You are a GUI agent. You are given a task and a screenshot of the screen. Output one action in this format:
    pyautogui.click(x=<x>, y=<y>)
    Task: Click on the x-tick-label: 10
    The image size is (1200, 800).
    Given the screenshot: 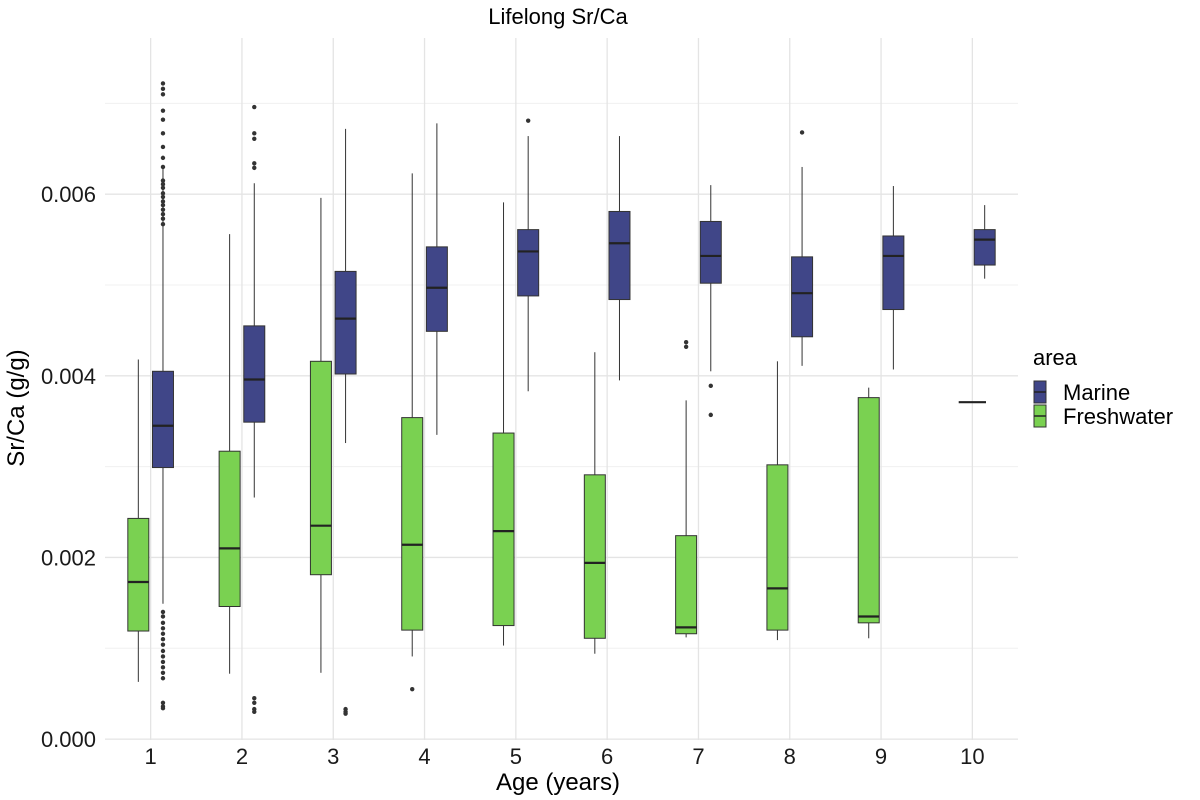 What is the action you would take?
    pyautogui.click(x=972, y=756)
    